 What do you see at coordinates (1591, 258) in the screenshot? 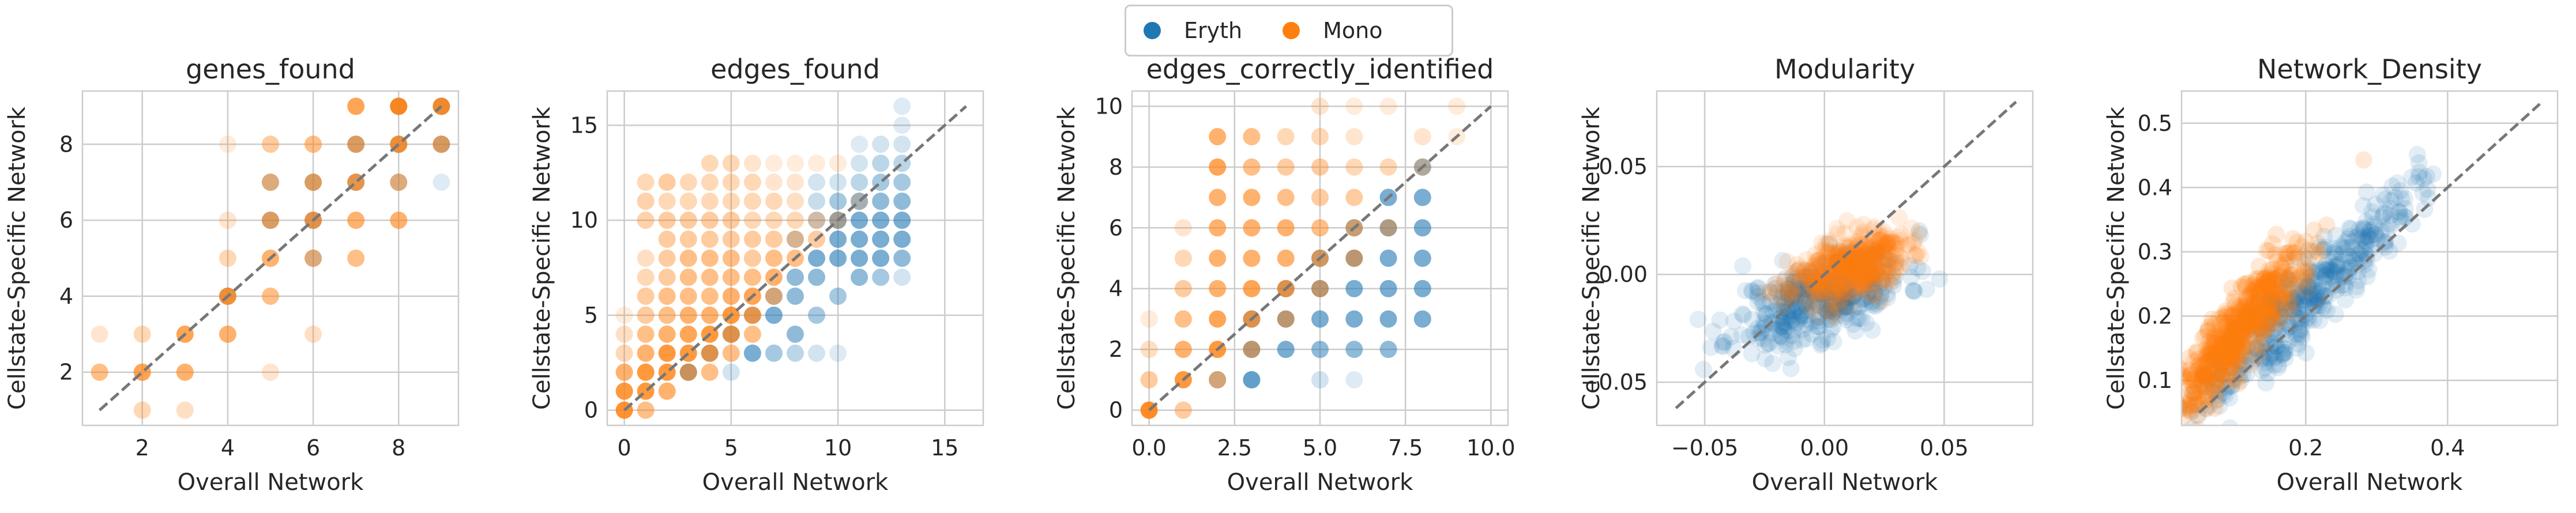
I see `y-axis-label: Cellstate-Specific Network` at bounding box center [1591, 258].